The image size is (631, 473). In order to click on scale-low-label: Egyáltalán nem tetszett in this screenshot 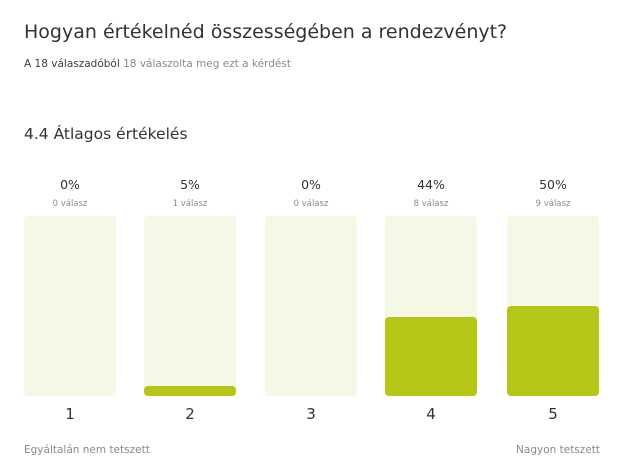, I will do `click(87, 450)`.